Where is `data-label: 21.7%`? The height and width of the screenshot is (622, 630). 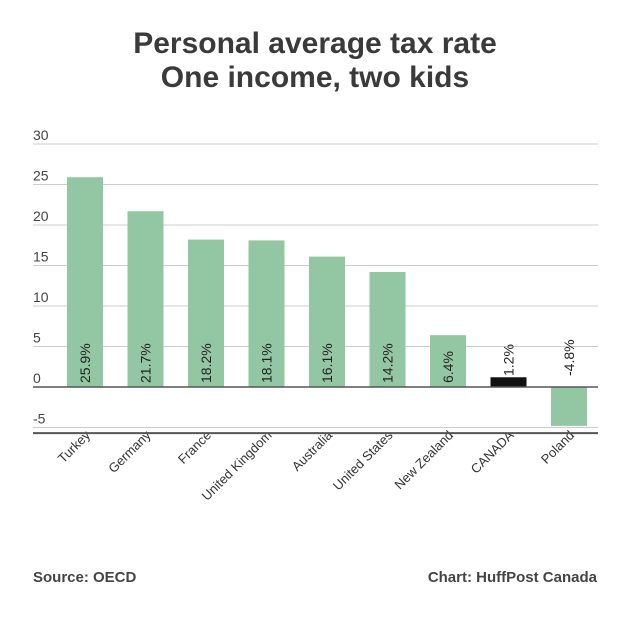
data-label: 21.7% is located at coordinates (146, 363).